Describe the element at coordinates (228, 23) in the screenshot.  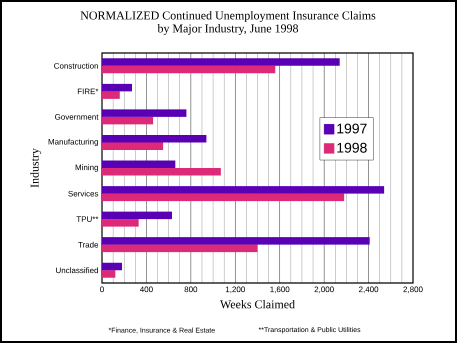
I see `chart-title: NORMALIZED Continued Unemployment Insurance Claims by Major Industry, June 1998` at that location.